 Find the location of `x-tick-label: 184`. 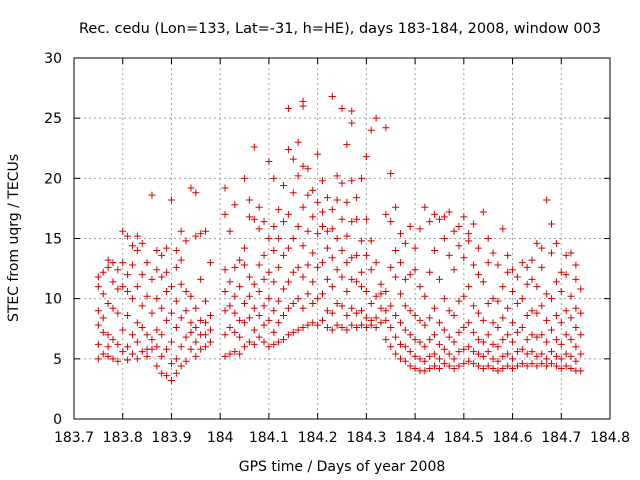

x-tick-label: 184 is located at coordinates (220, 438).